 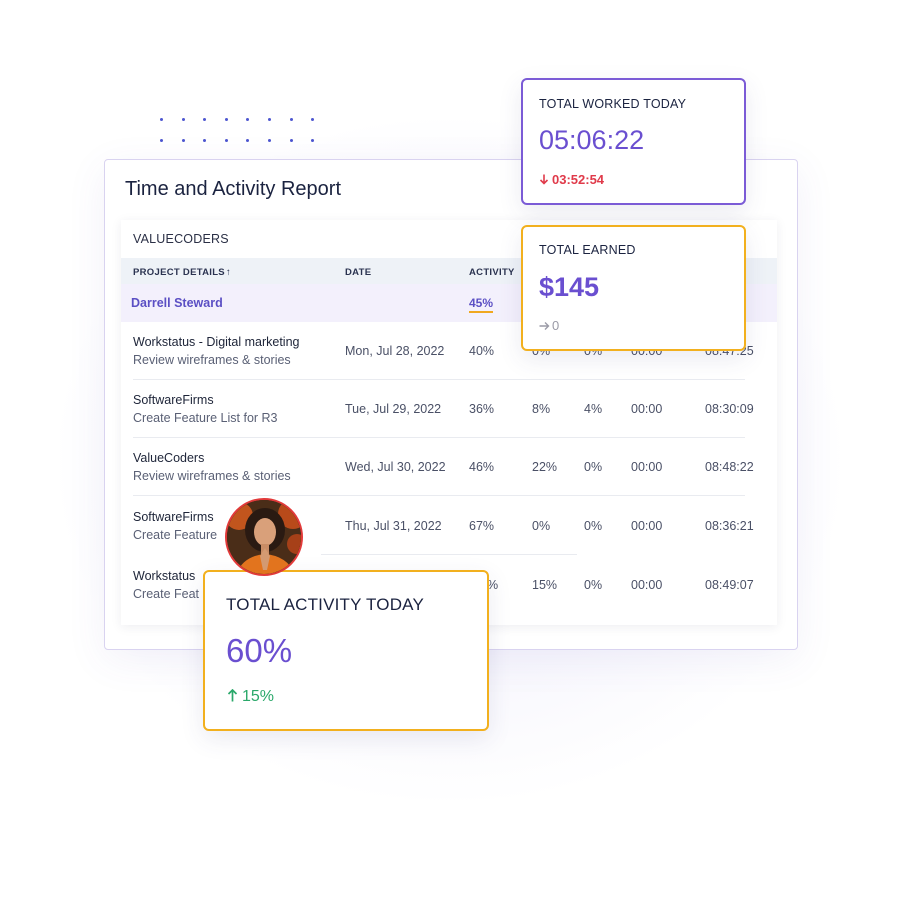 What do you see at coordinates (541, 409) in the screenshot?
I see `row-col-2: 8%` at bounding box center [541, 409].